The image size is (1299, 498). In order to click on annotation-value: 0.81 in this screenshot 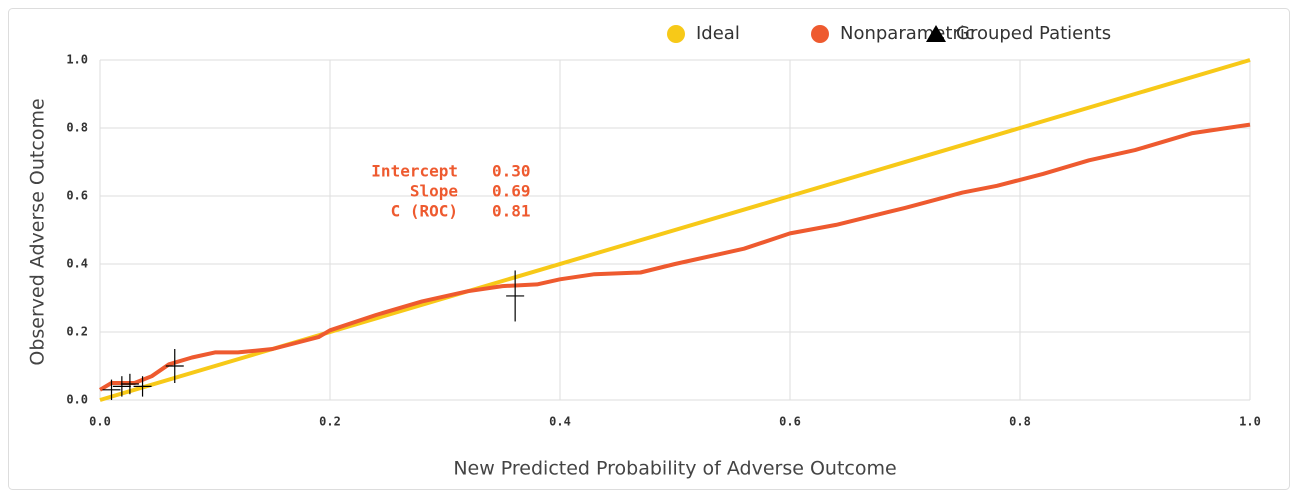, I will do `click(511, 211)`.